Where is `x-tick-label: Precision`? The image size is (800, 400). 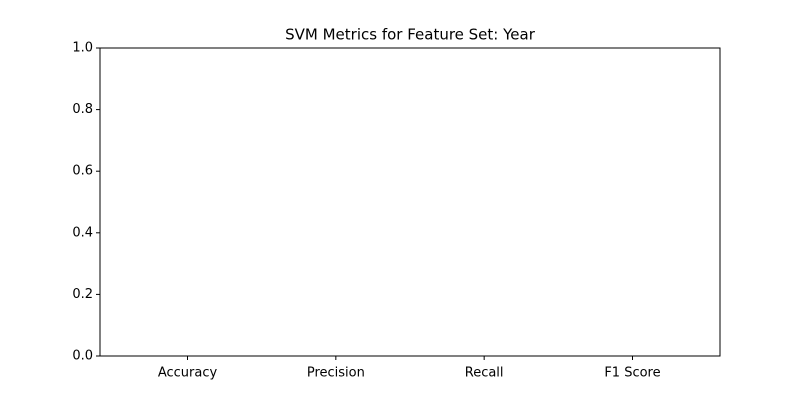 x-tick-label: Precision is located at coordinates (336, 373).